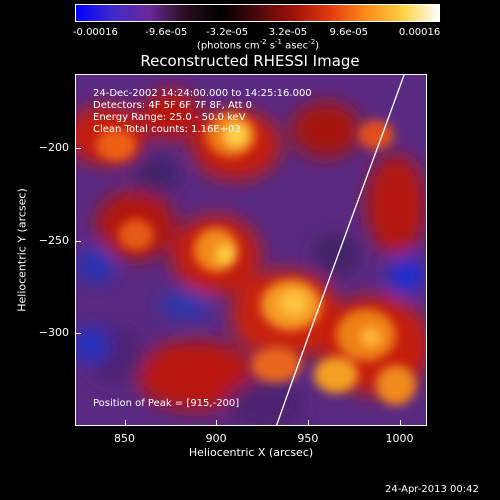 The height and width of the screenshot is (500, 500). I want to click on y-tick-label: −250, so click(53, 240).